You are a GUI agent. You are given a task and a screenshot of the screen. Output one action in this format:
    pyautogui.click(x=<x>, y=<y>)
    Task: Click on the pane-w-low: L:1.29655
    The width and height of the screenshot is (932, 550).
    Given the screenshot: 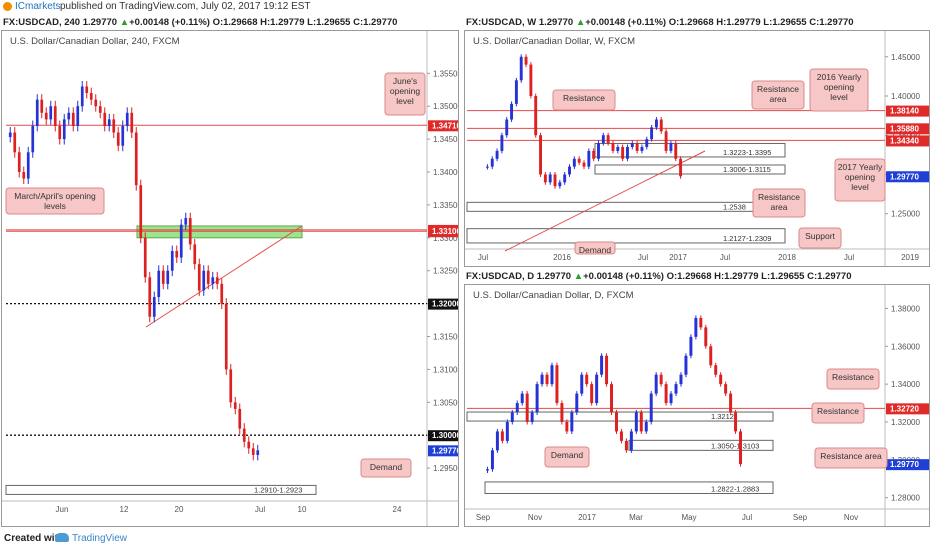 What is the action you would take?
    pyautogui.click(x=785, y=22)
    